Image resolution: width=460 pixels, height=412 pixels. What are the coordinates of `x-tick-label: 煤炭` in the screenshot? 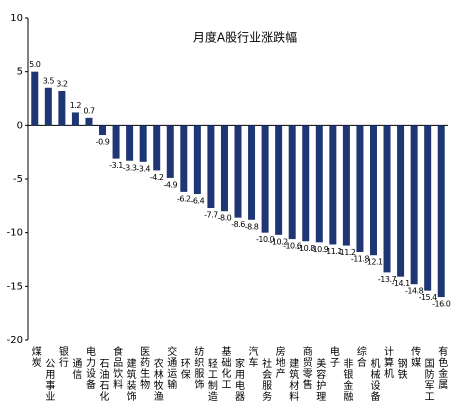 It's located at (35, 356).